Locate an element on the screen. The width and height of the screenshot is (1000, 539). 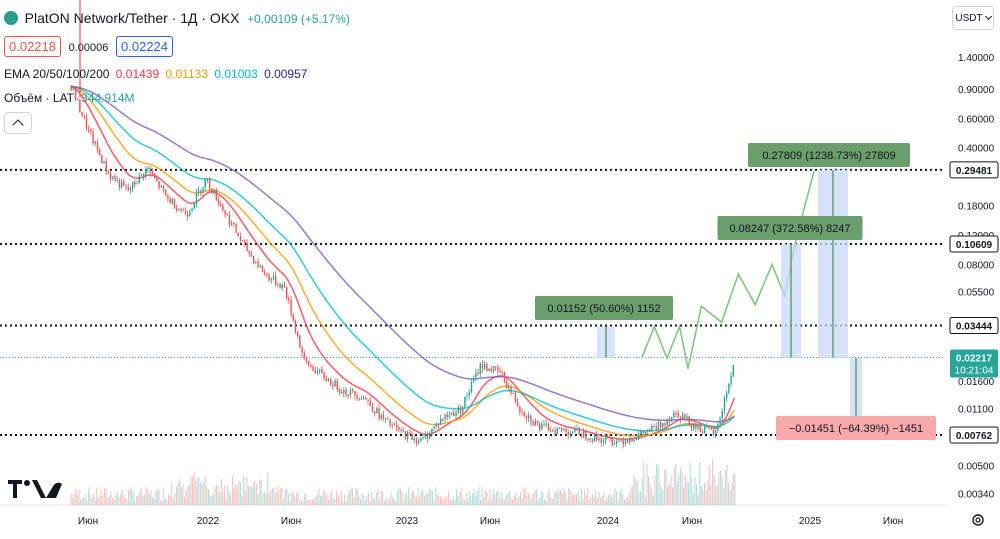
sell-price-button: 0.02218 is located at coordinates (32, 46).